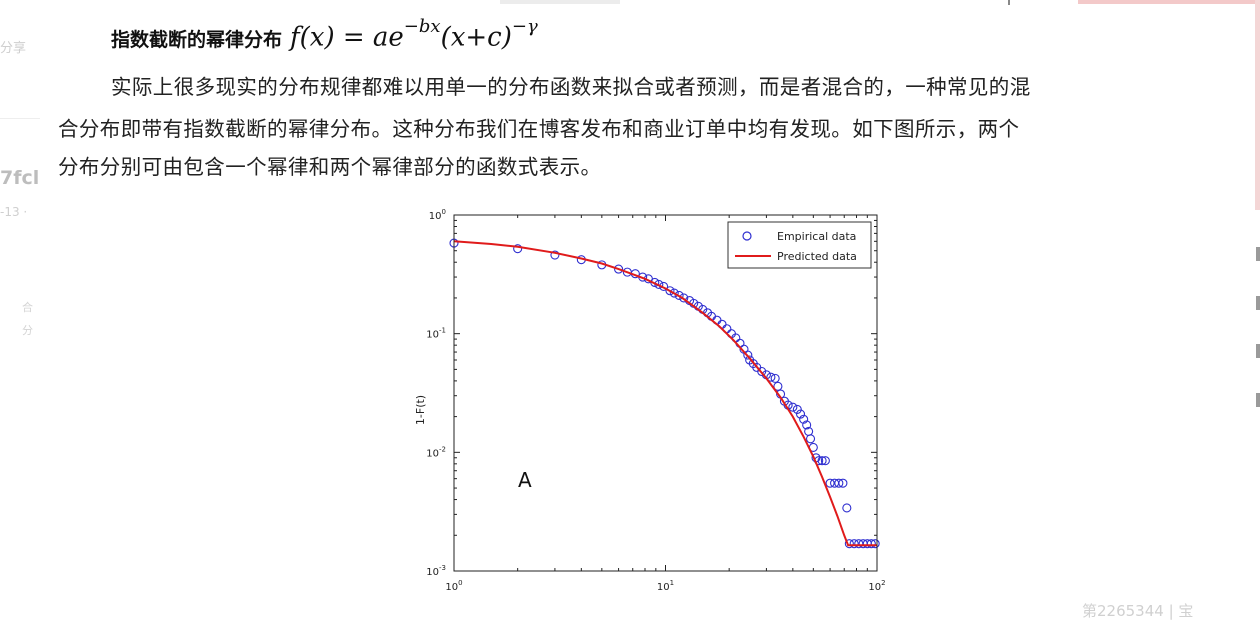  I want to click on heading-text: 指数截断的幂律分布, so click(197, 39).